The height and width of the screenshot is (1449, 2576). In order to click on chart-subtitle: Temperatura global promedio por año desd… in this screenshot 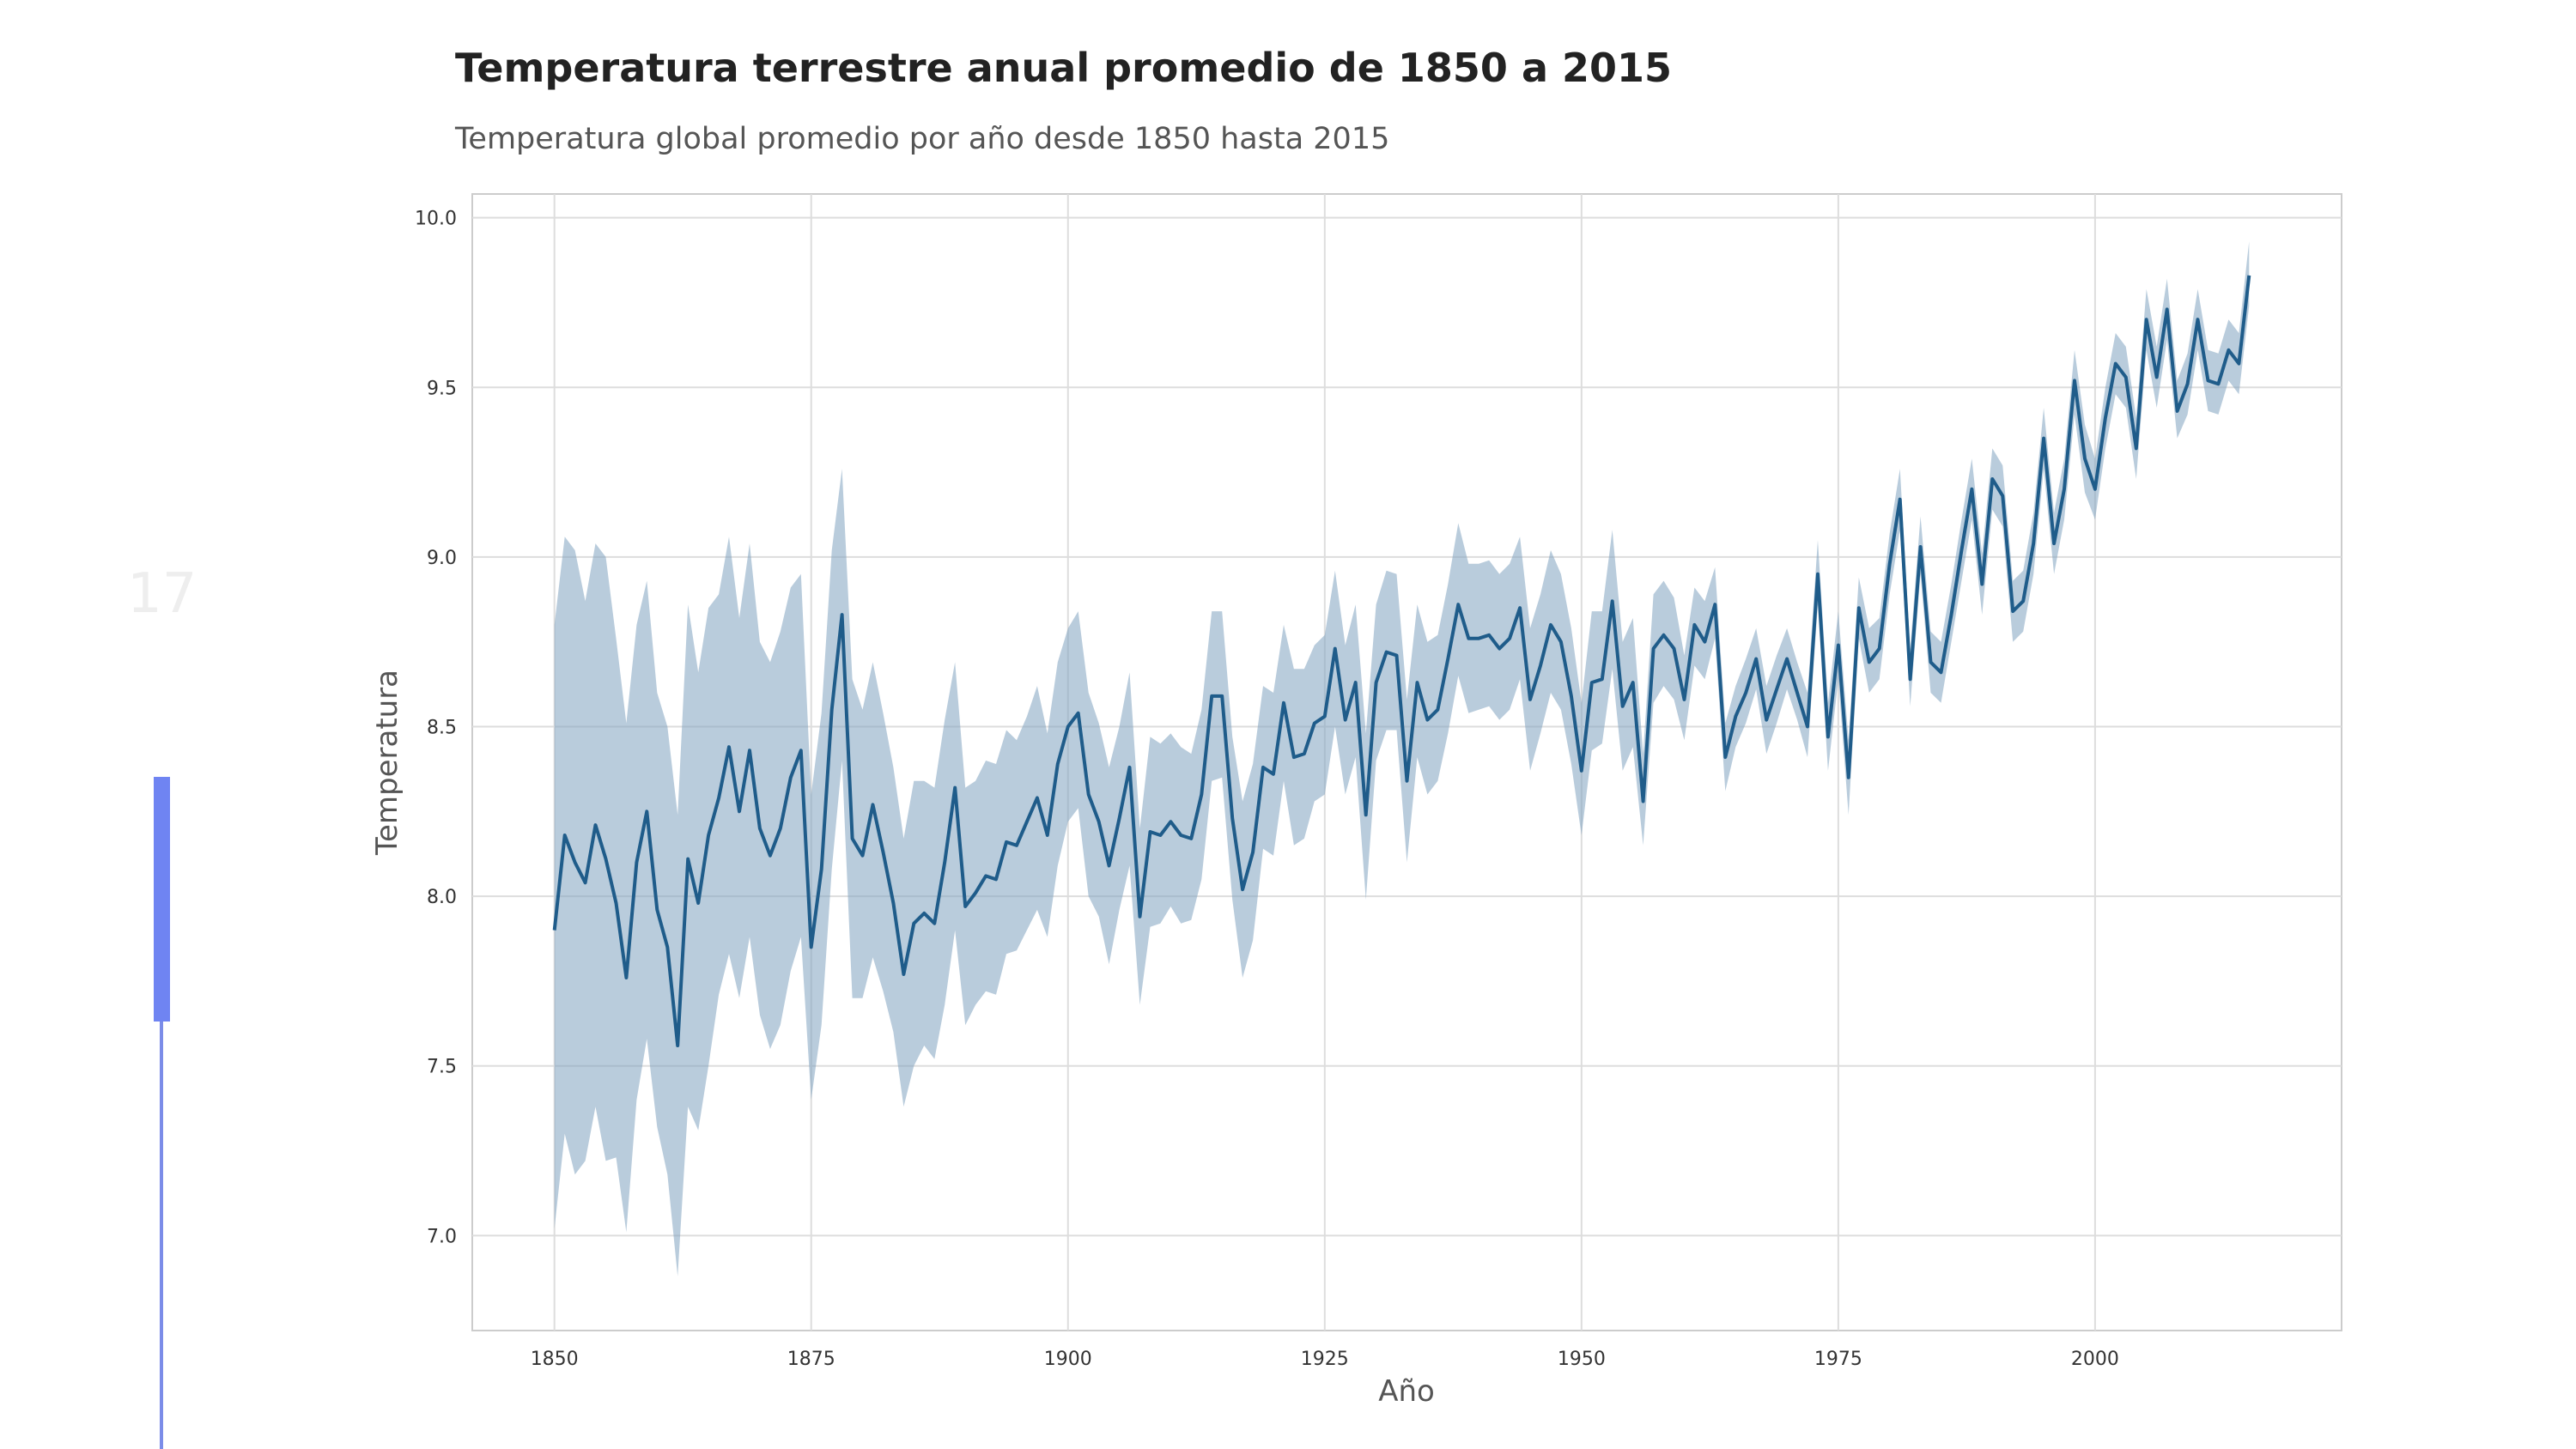, I will do `click(922, 139)`.